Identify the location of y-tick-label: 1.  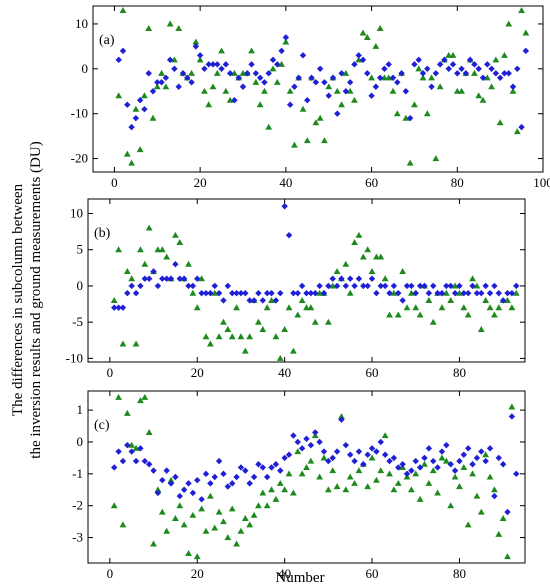
(80, 409).